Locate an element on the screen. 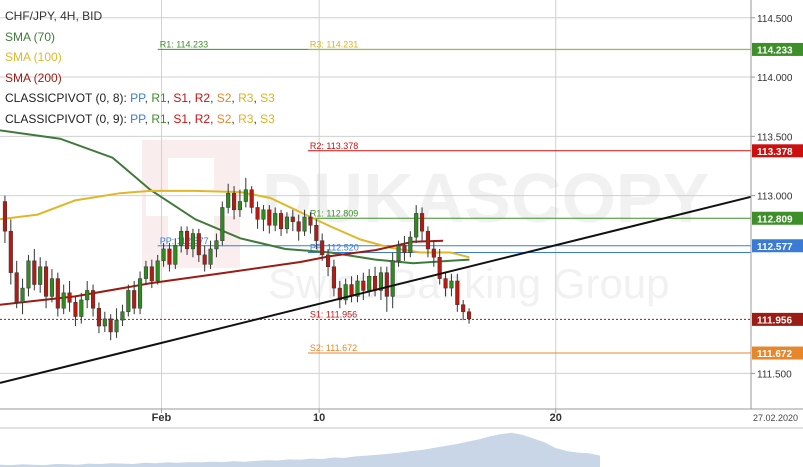 This screenshot has width=803, height=467. legend-part-s3: S3 is located at coordinates (265, 118).